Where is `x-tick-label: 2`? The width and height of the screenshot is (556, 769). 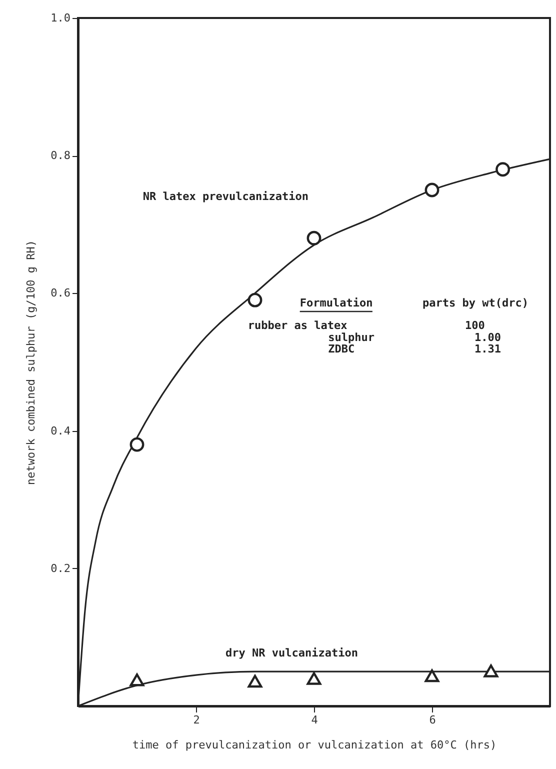 x-tick-label: 2 is located at coordinates (196, 720).